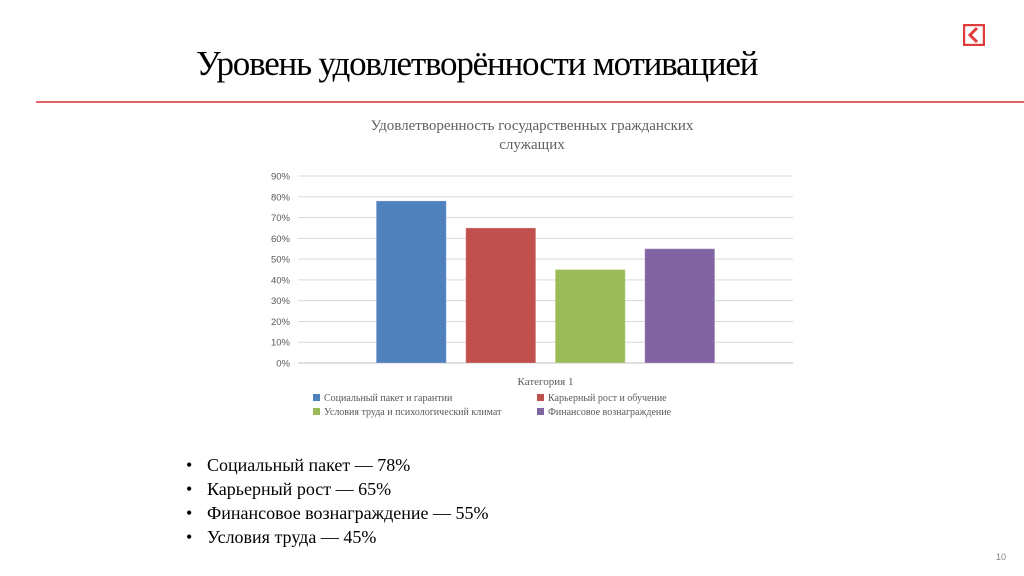  Describe the element at coordinates (413, 412) in the screenshot. I see `legend-label: Условия труда и психологический климат` at that location.